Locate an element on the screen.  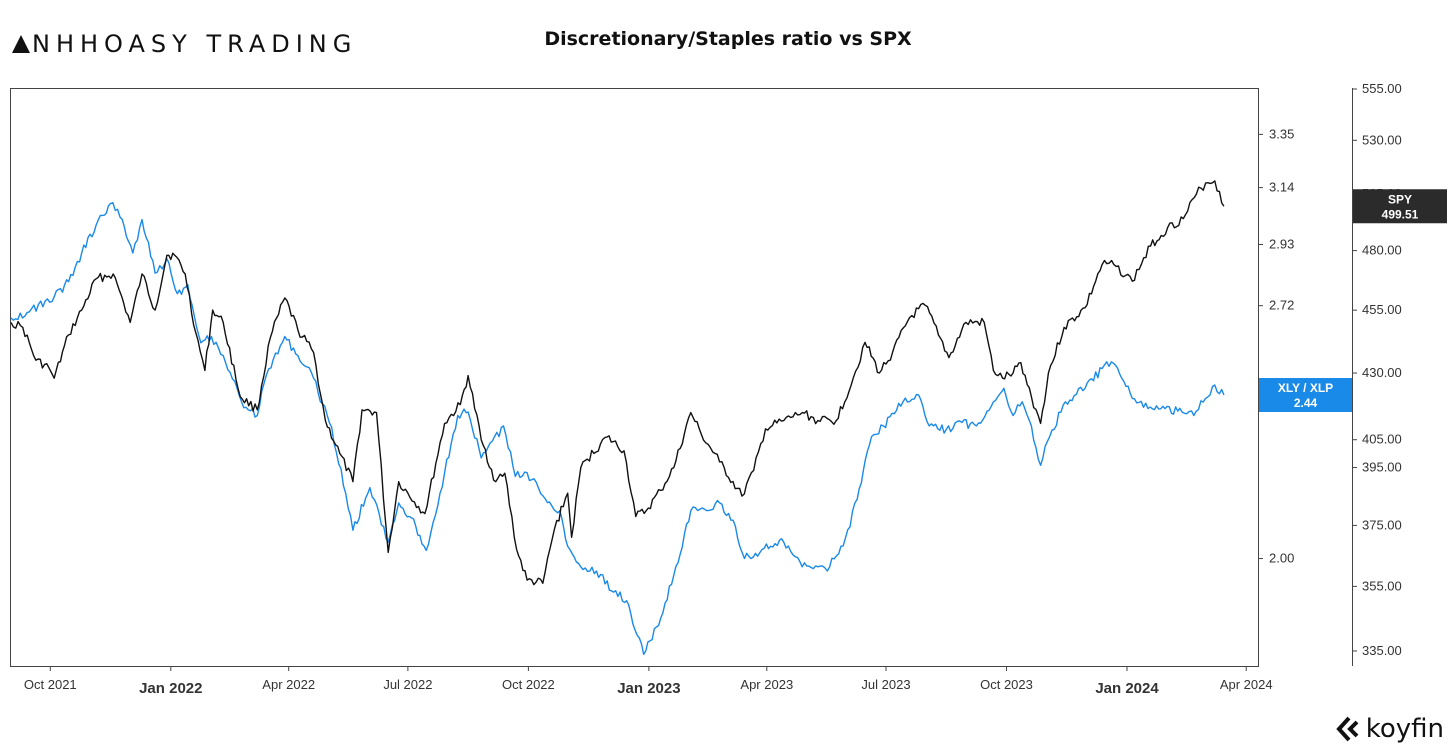
spy-tick-label: 405.00 is located at coordinates (1382, 439).